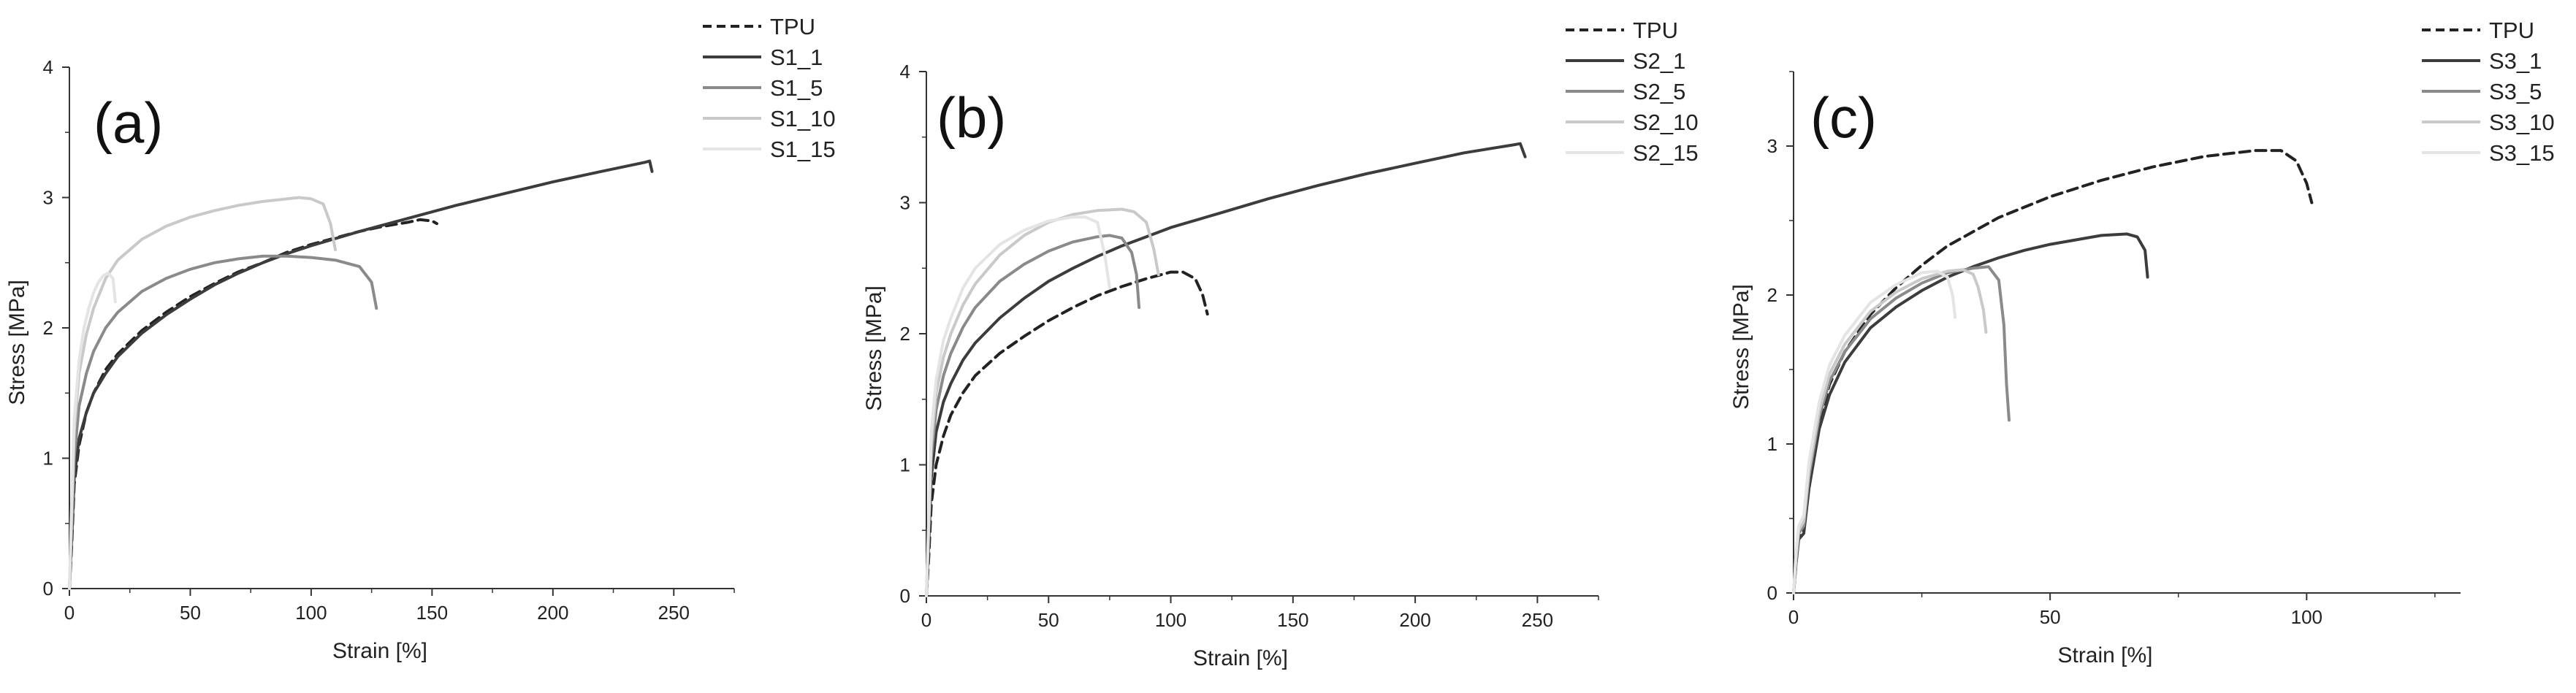 The width and height of the screenshot is (2576, 693). I want to click on legend-label: S3_15, so click(2522, 153).